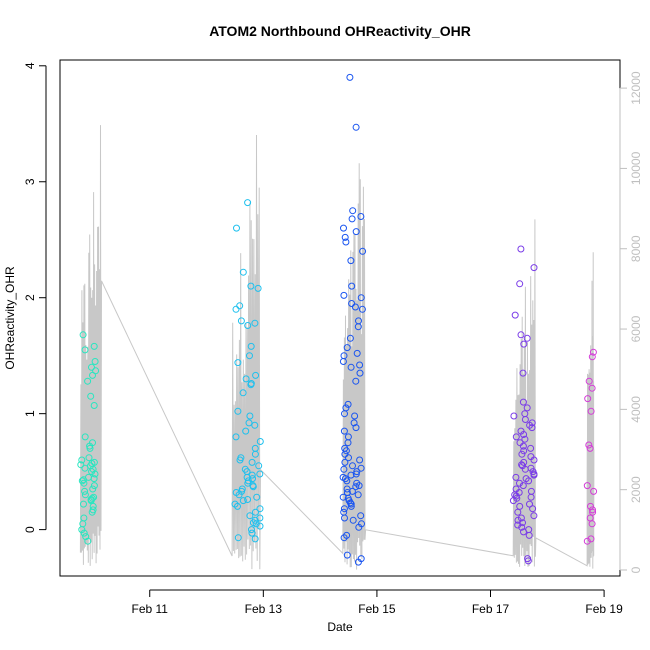  Describe the element at coordinates (636, 569) in the screenshot. I see `y2-tick-label: 0` at that location.